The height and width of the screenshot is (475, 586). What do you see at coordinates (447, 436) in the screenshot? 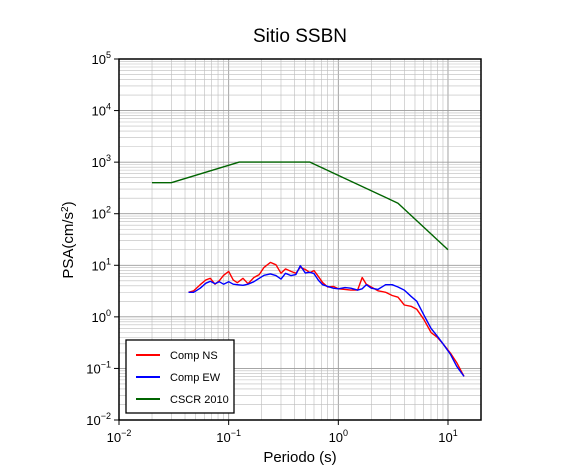
I see `x-tick-label: 10¹` at bounding box center [447, 436].